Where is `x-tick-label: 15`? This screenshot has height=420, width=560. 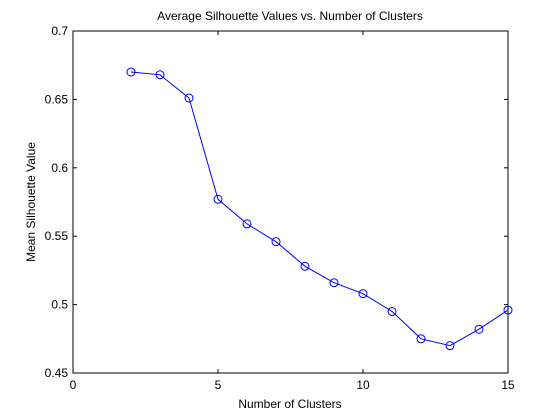
x-tick-label: 15 is located at coordinates (508, 385).